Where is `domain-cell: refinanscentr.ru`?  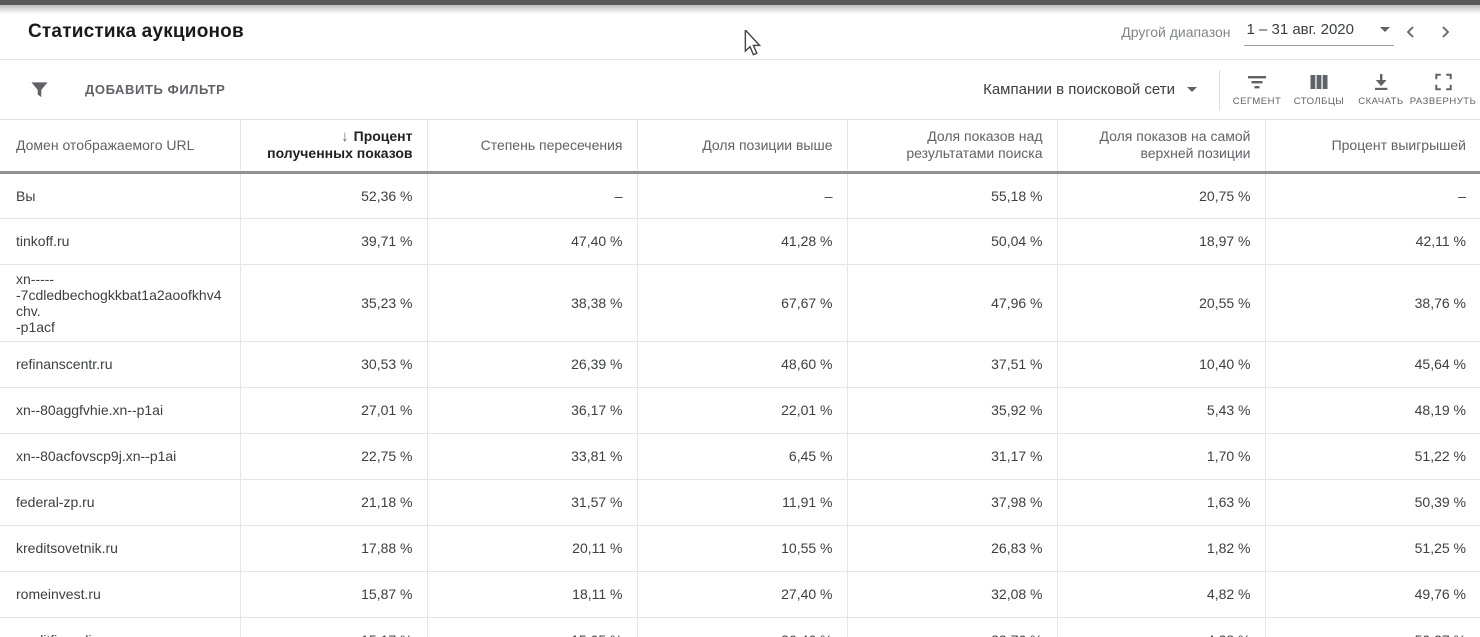 domain-cell: refinanscentr.ru is located at coordinates (120, 363).